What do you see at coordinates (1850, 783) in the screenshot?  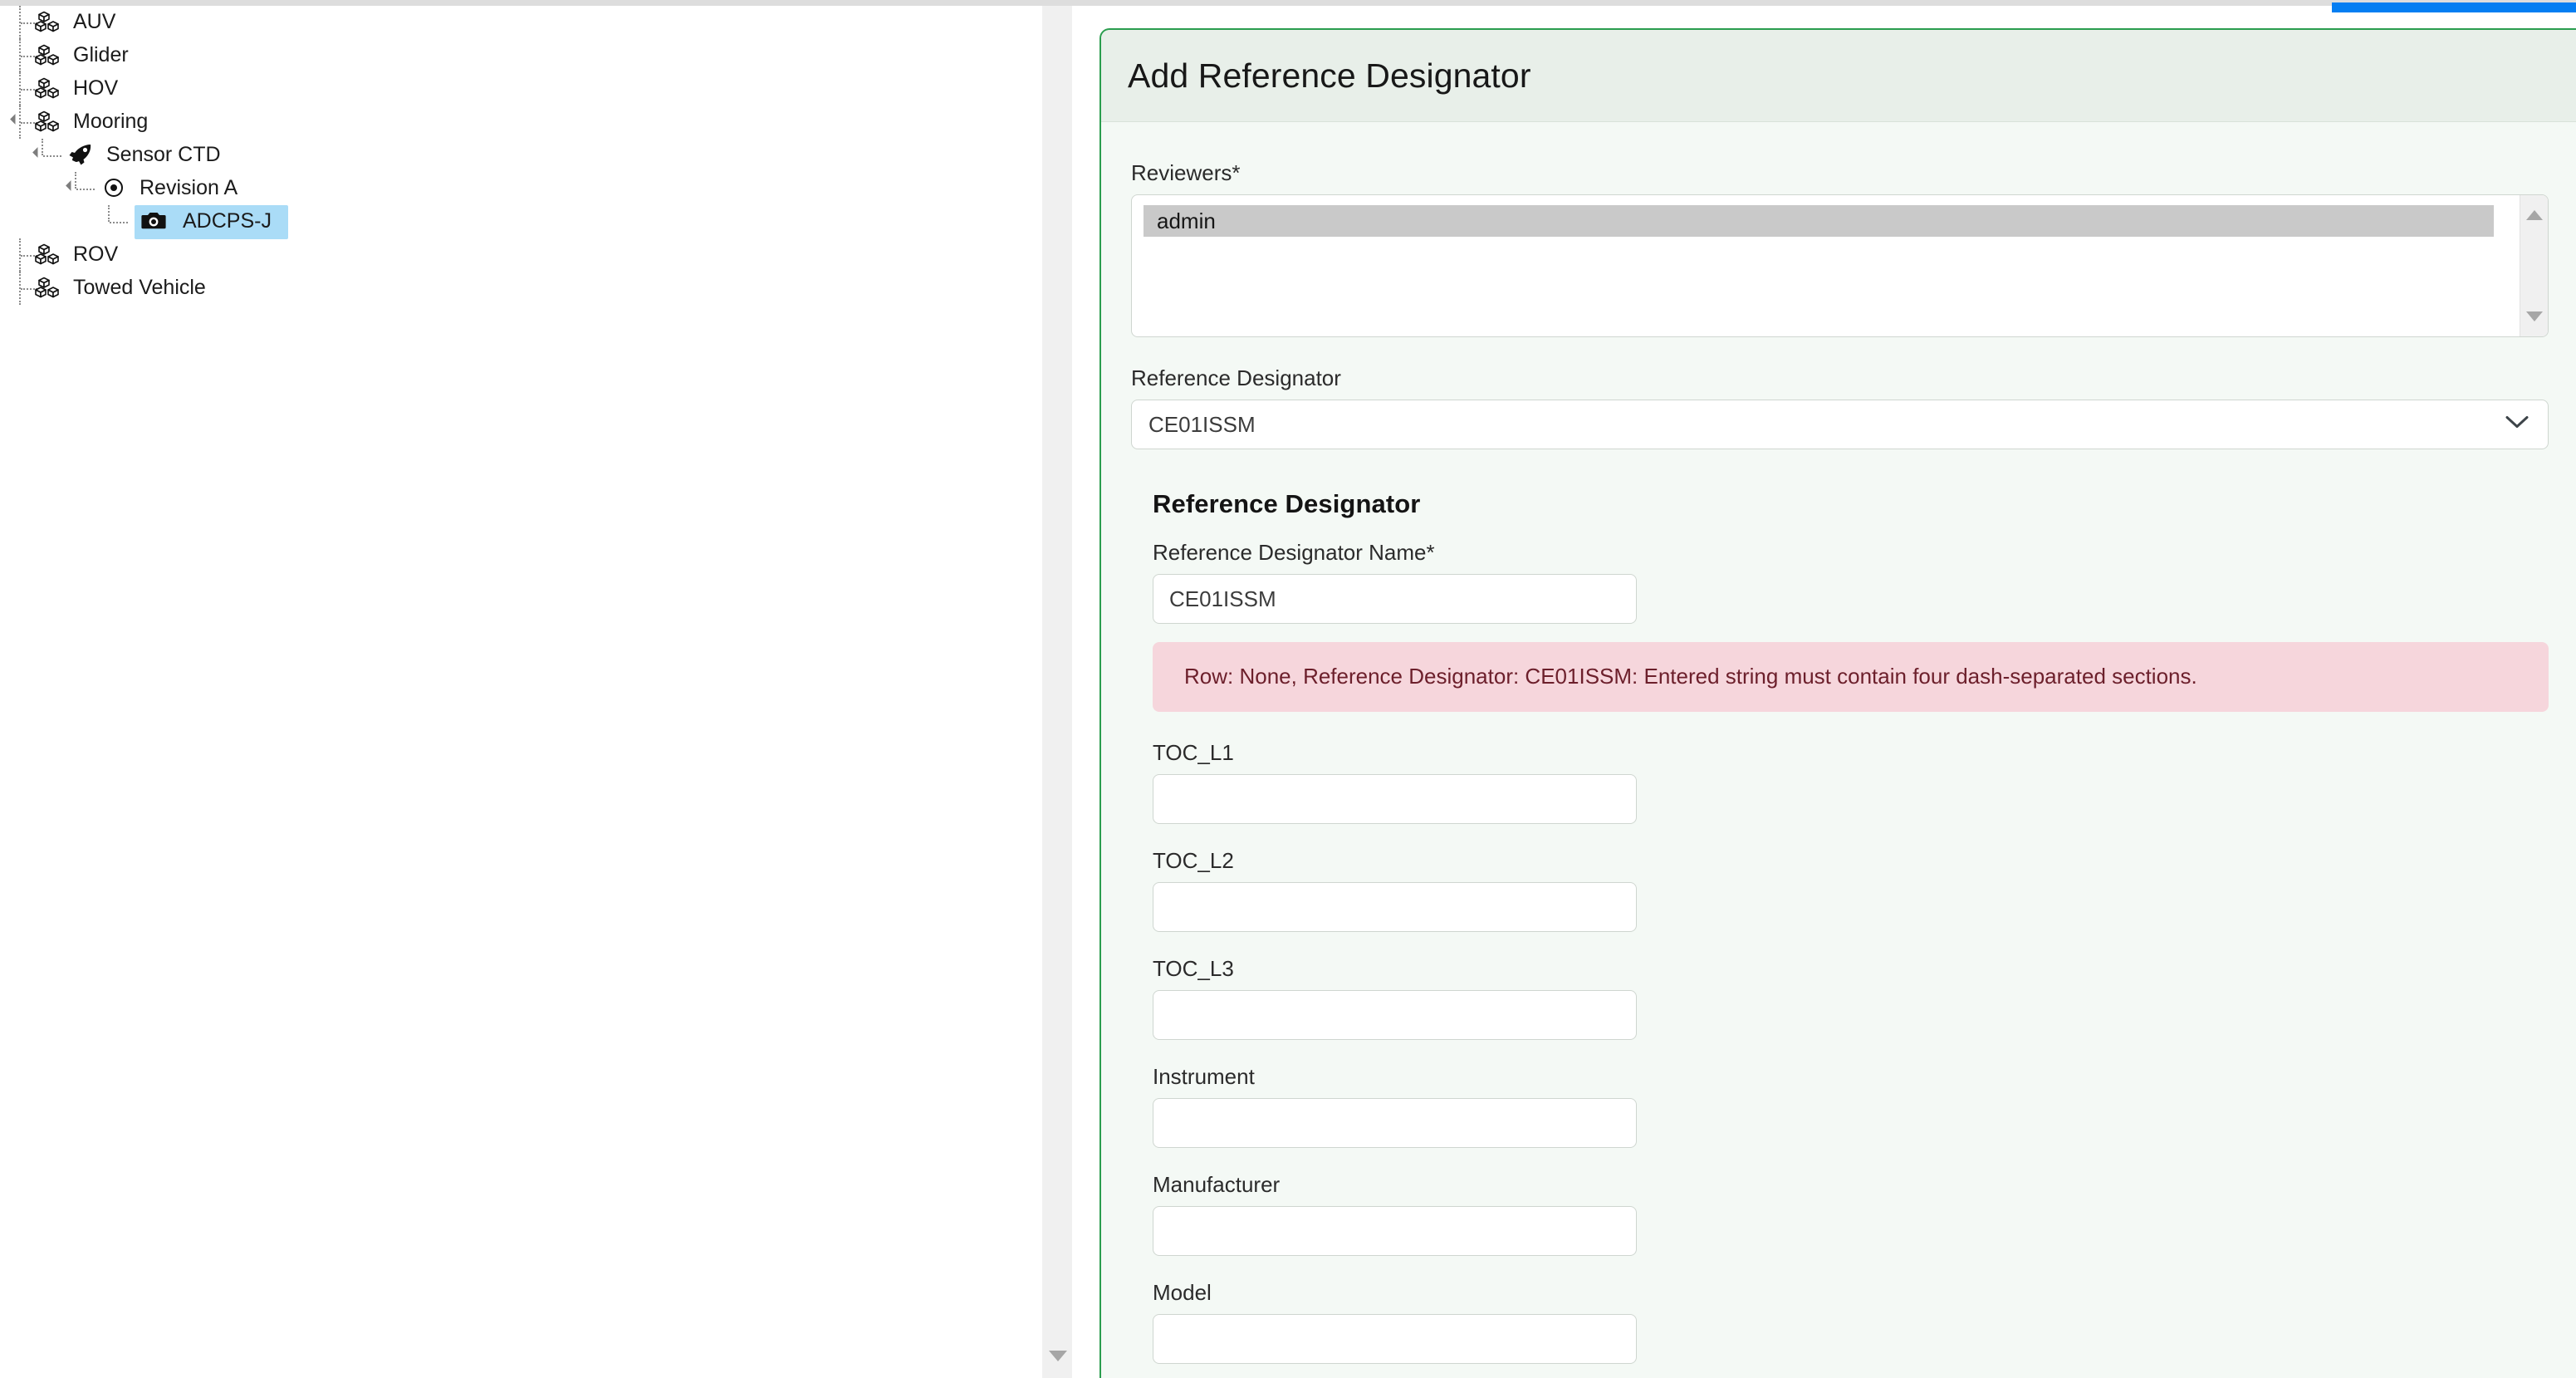 I see `toc-l1-field-group: TOC_L1` at bounding box center [1850, 783].